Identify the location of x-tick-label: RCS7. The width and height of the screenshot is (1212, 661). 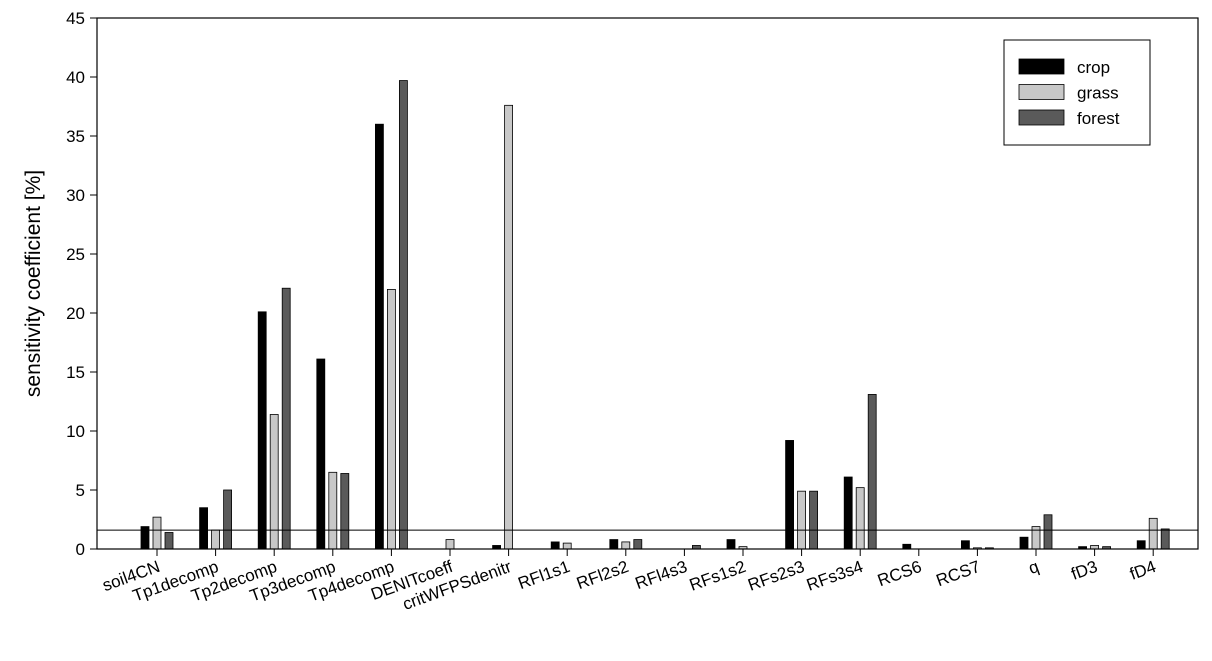
(958, 573).